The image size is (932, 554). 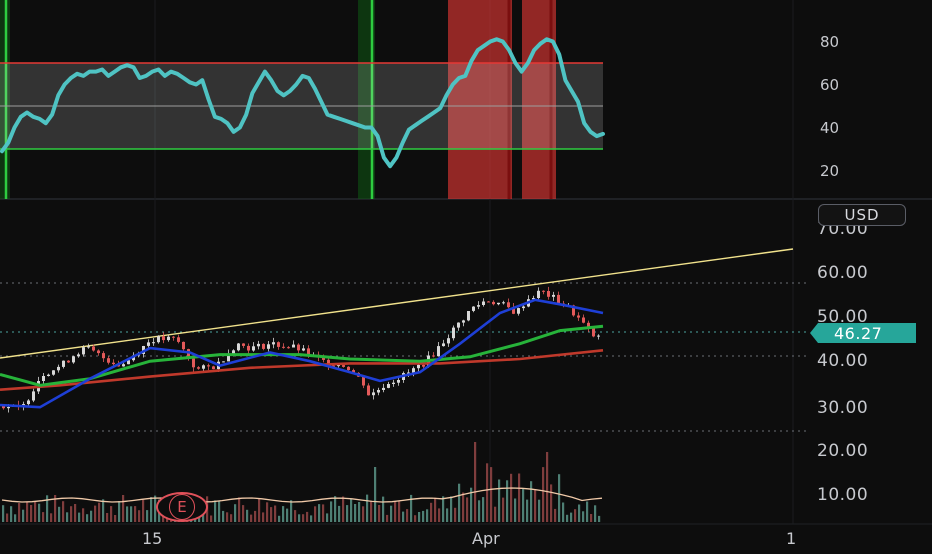 I want to click on rsi-axis-label-80: 80, so click(x=829, y=42).